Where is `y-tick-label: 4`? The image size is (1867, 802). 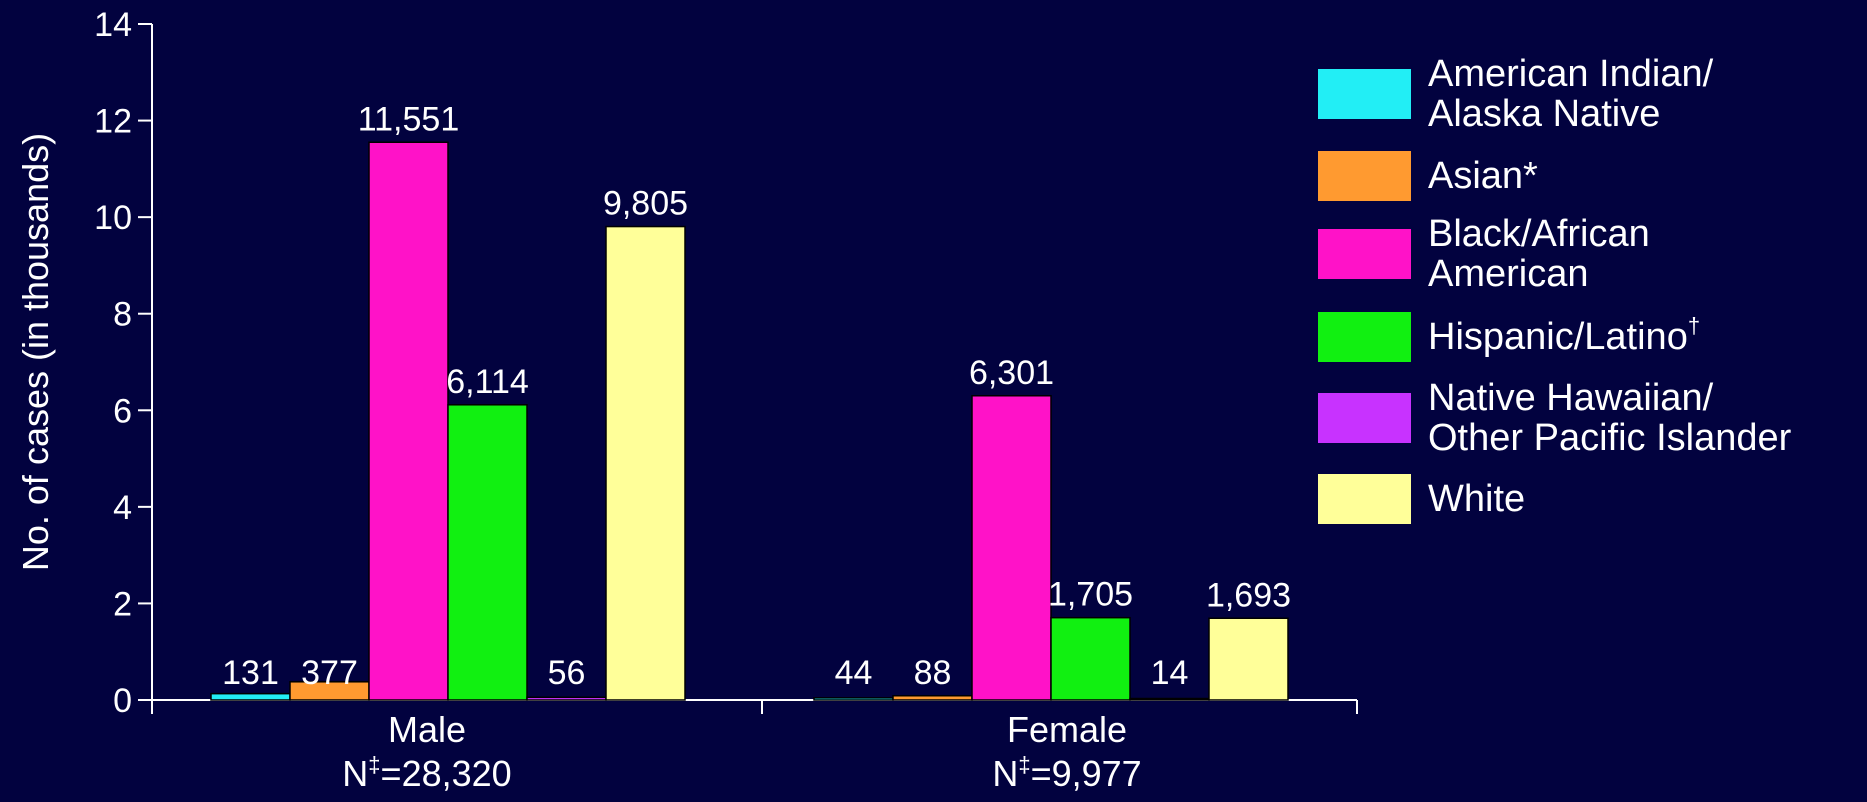 y-tick-label: 4 is located at coordinates (122, 508).